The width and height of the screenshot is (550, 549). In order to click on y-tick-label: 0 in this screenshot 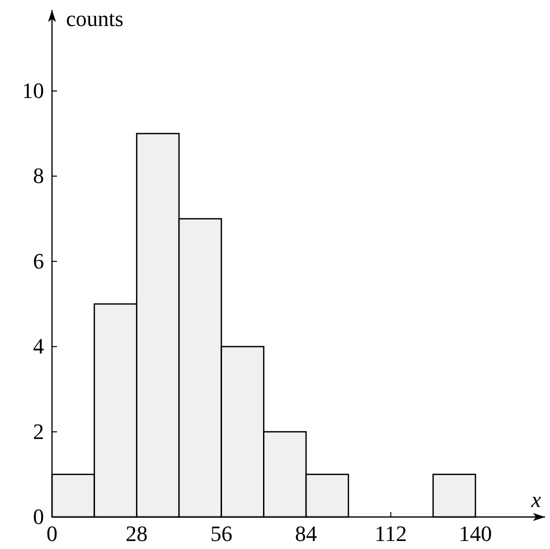, I will do `click(38, 516)`.